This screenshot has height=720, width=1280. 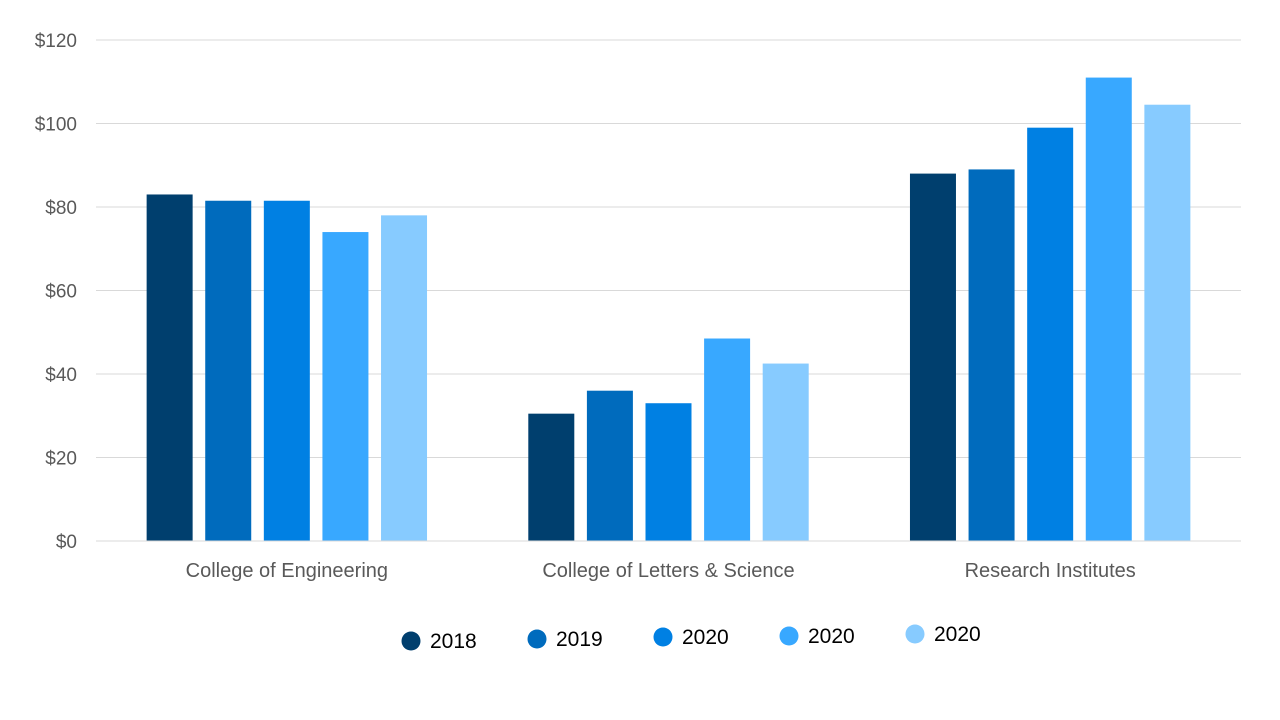 I want to click on y-tick-label: $40, so click(x=61, y=375).